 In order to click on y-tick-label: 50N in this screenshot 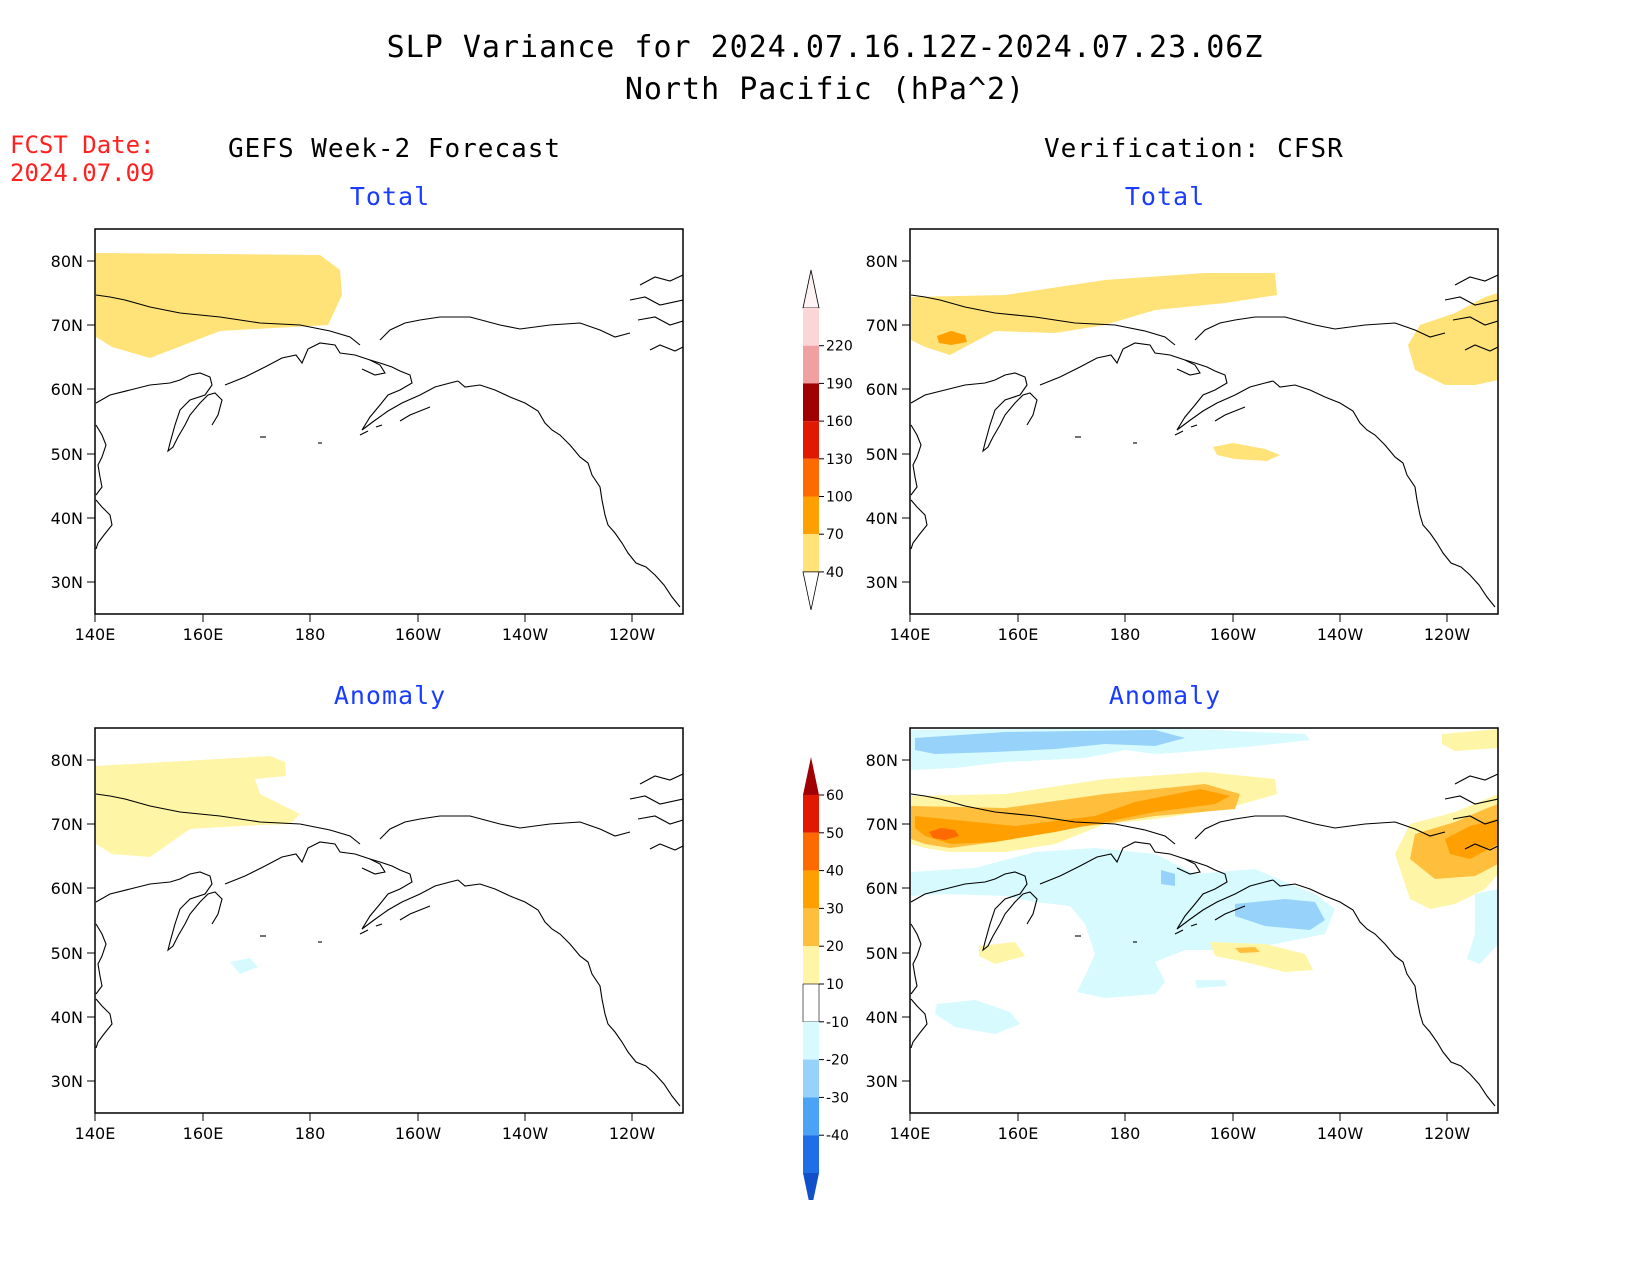, I will do `click(882, 454)`.